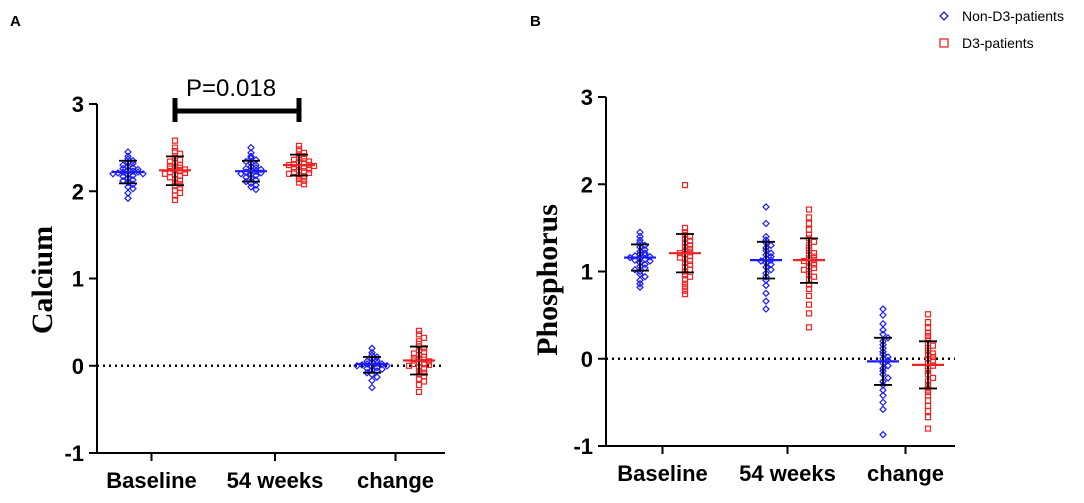 The height and width of the screenshot is (503, 1084). I want to click on legend-diamond-icon, so click(944, 16).